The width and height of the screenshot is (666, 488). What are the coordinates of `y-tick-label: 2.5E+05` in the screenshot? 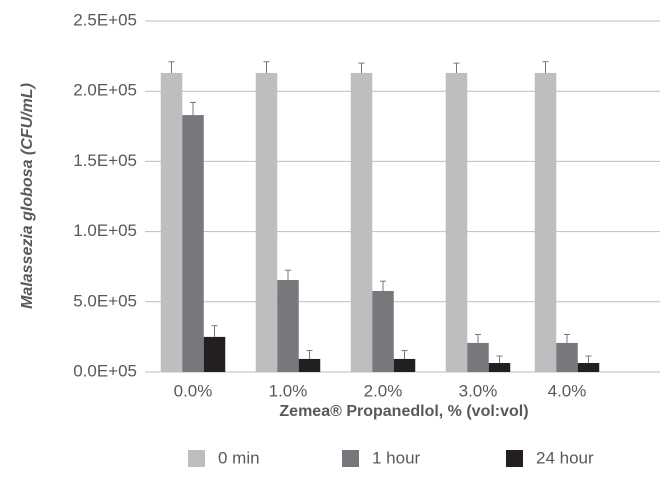 It's located at (105, 19).